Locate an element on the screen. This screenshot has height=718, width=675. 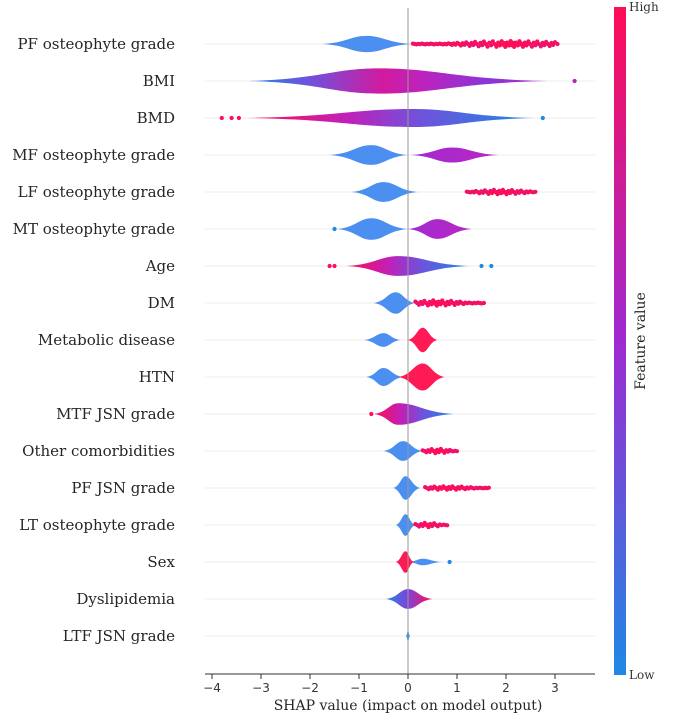
feature-label-sex: Sex is located at coordinates (161, 562).